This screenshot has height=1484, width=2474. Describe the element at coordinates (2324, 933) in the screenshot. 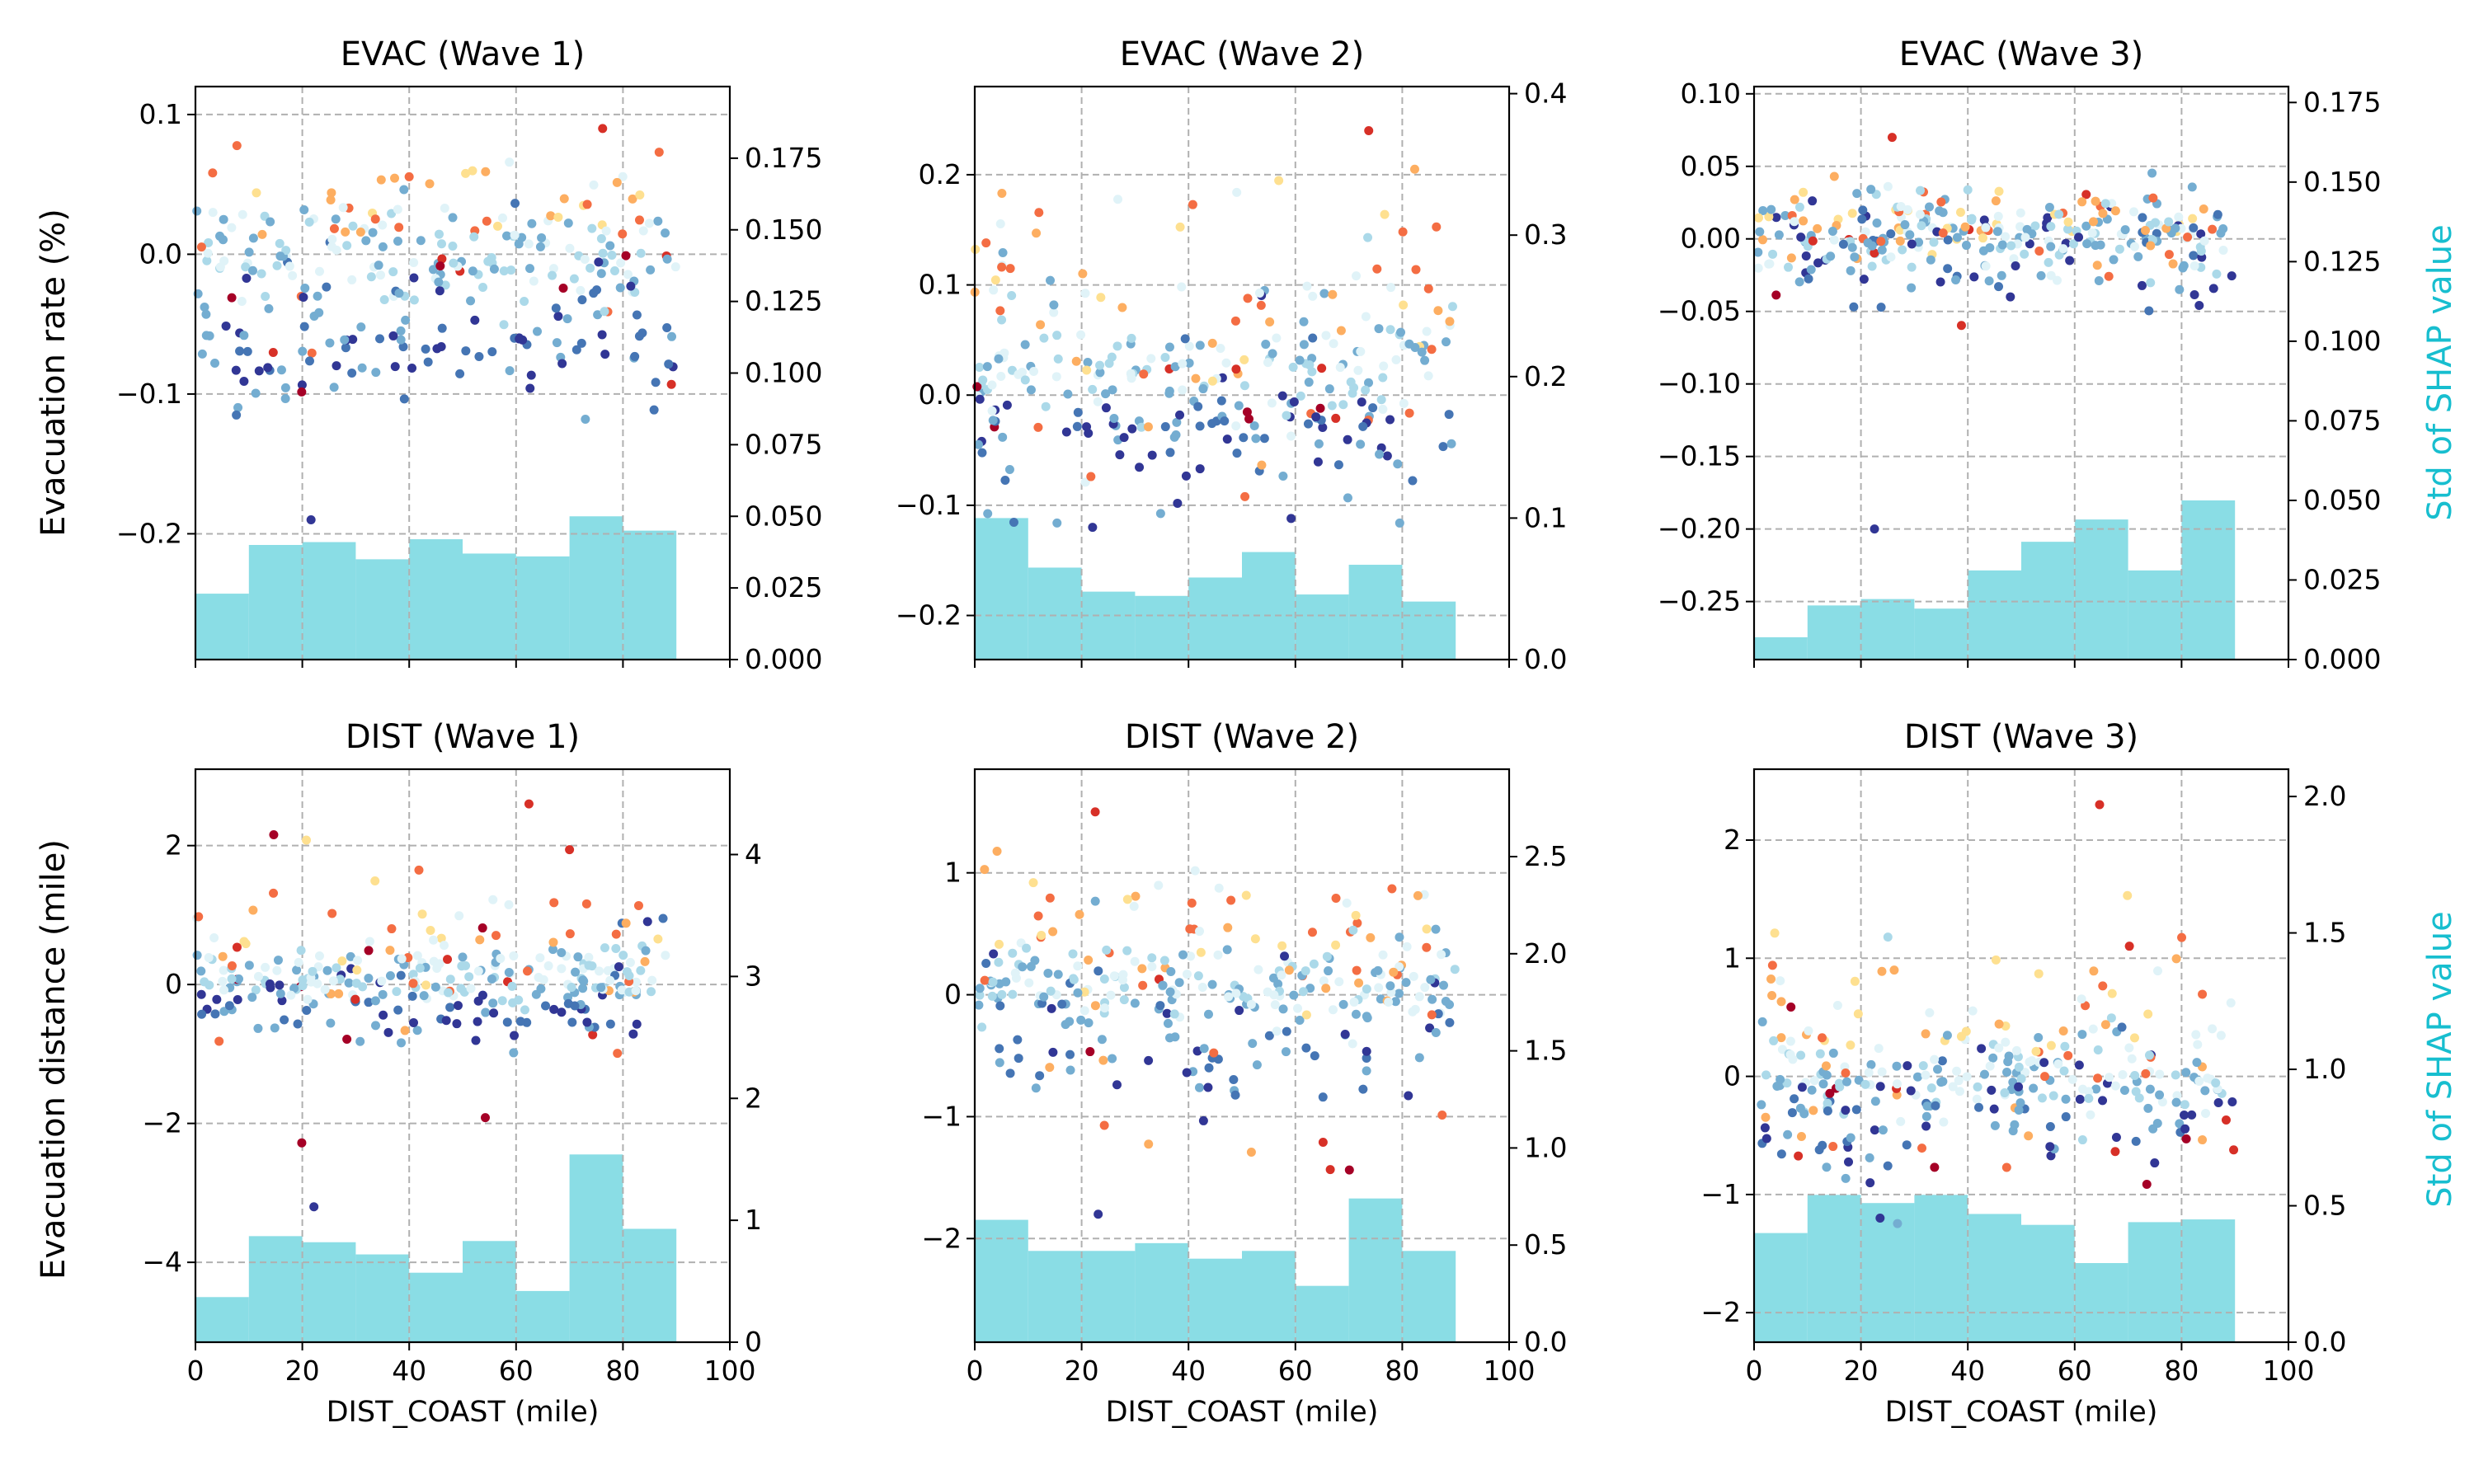

I see `right-y-tick-label: 1.5` at that location.